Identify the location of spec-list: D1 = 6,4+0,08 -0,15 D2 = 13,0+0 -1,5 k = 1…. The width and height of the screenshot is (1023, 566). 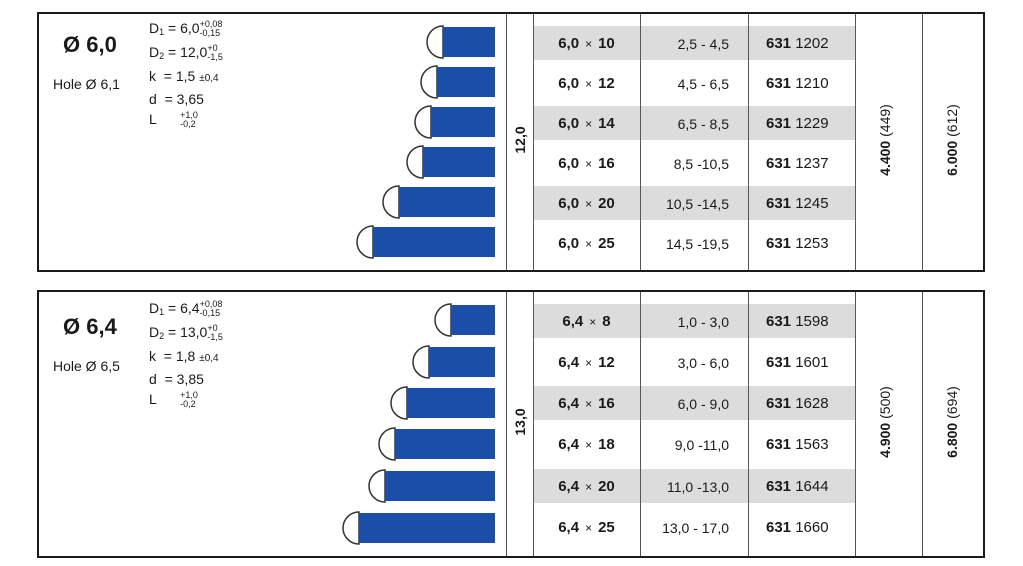
(224, 353).